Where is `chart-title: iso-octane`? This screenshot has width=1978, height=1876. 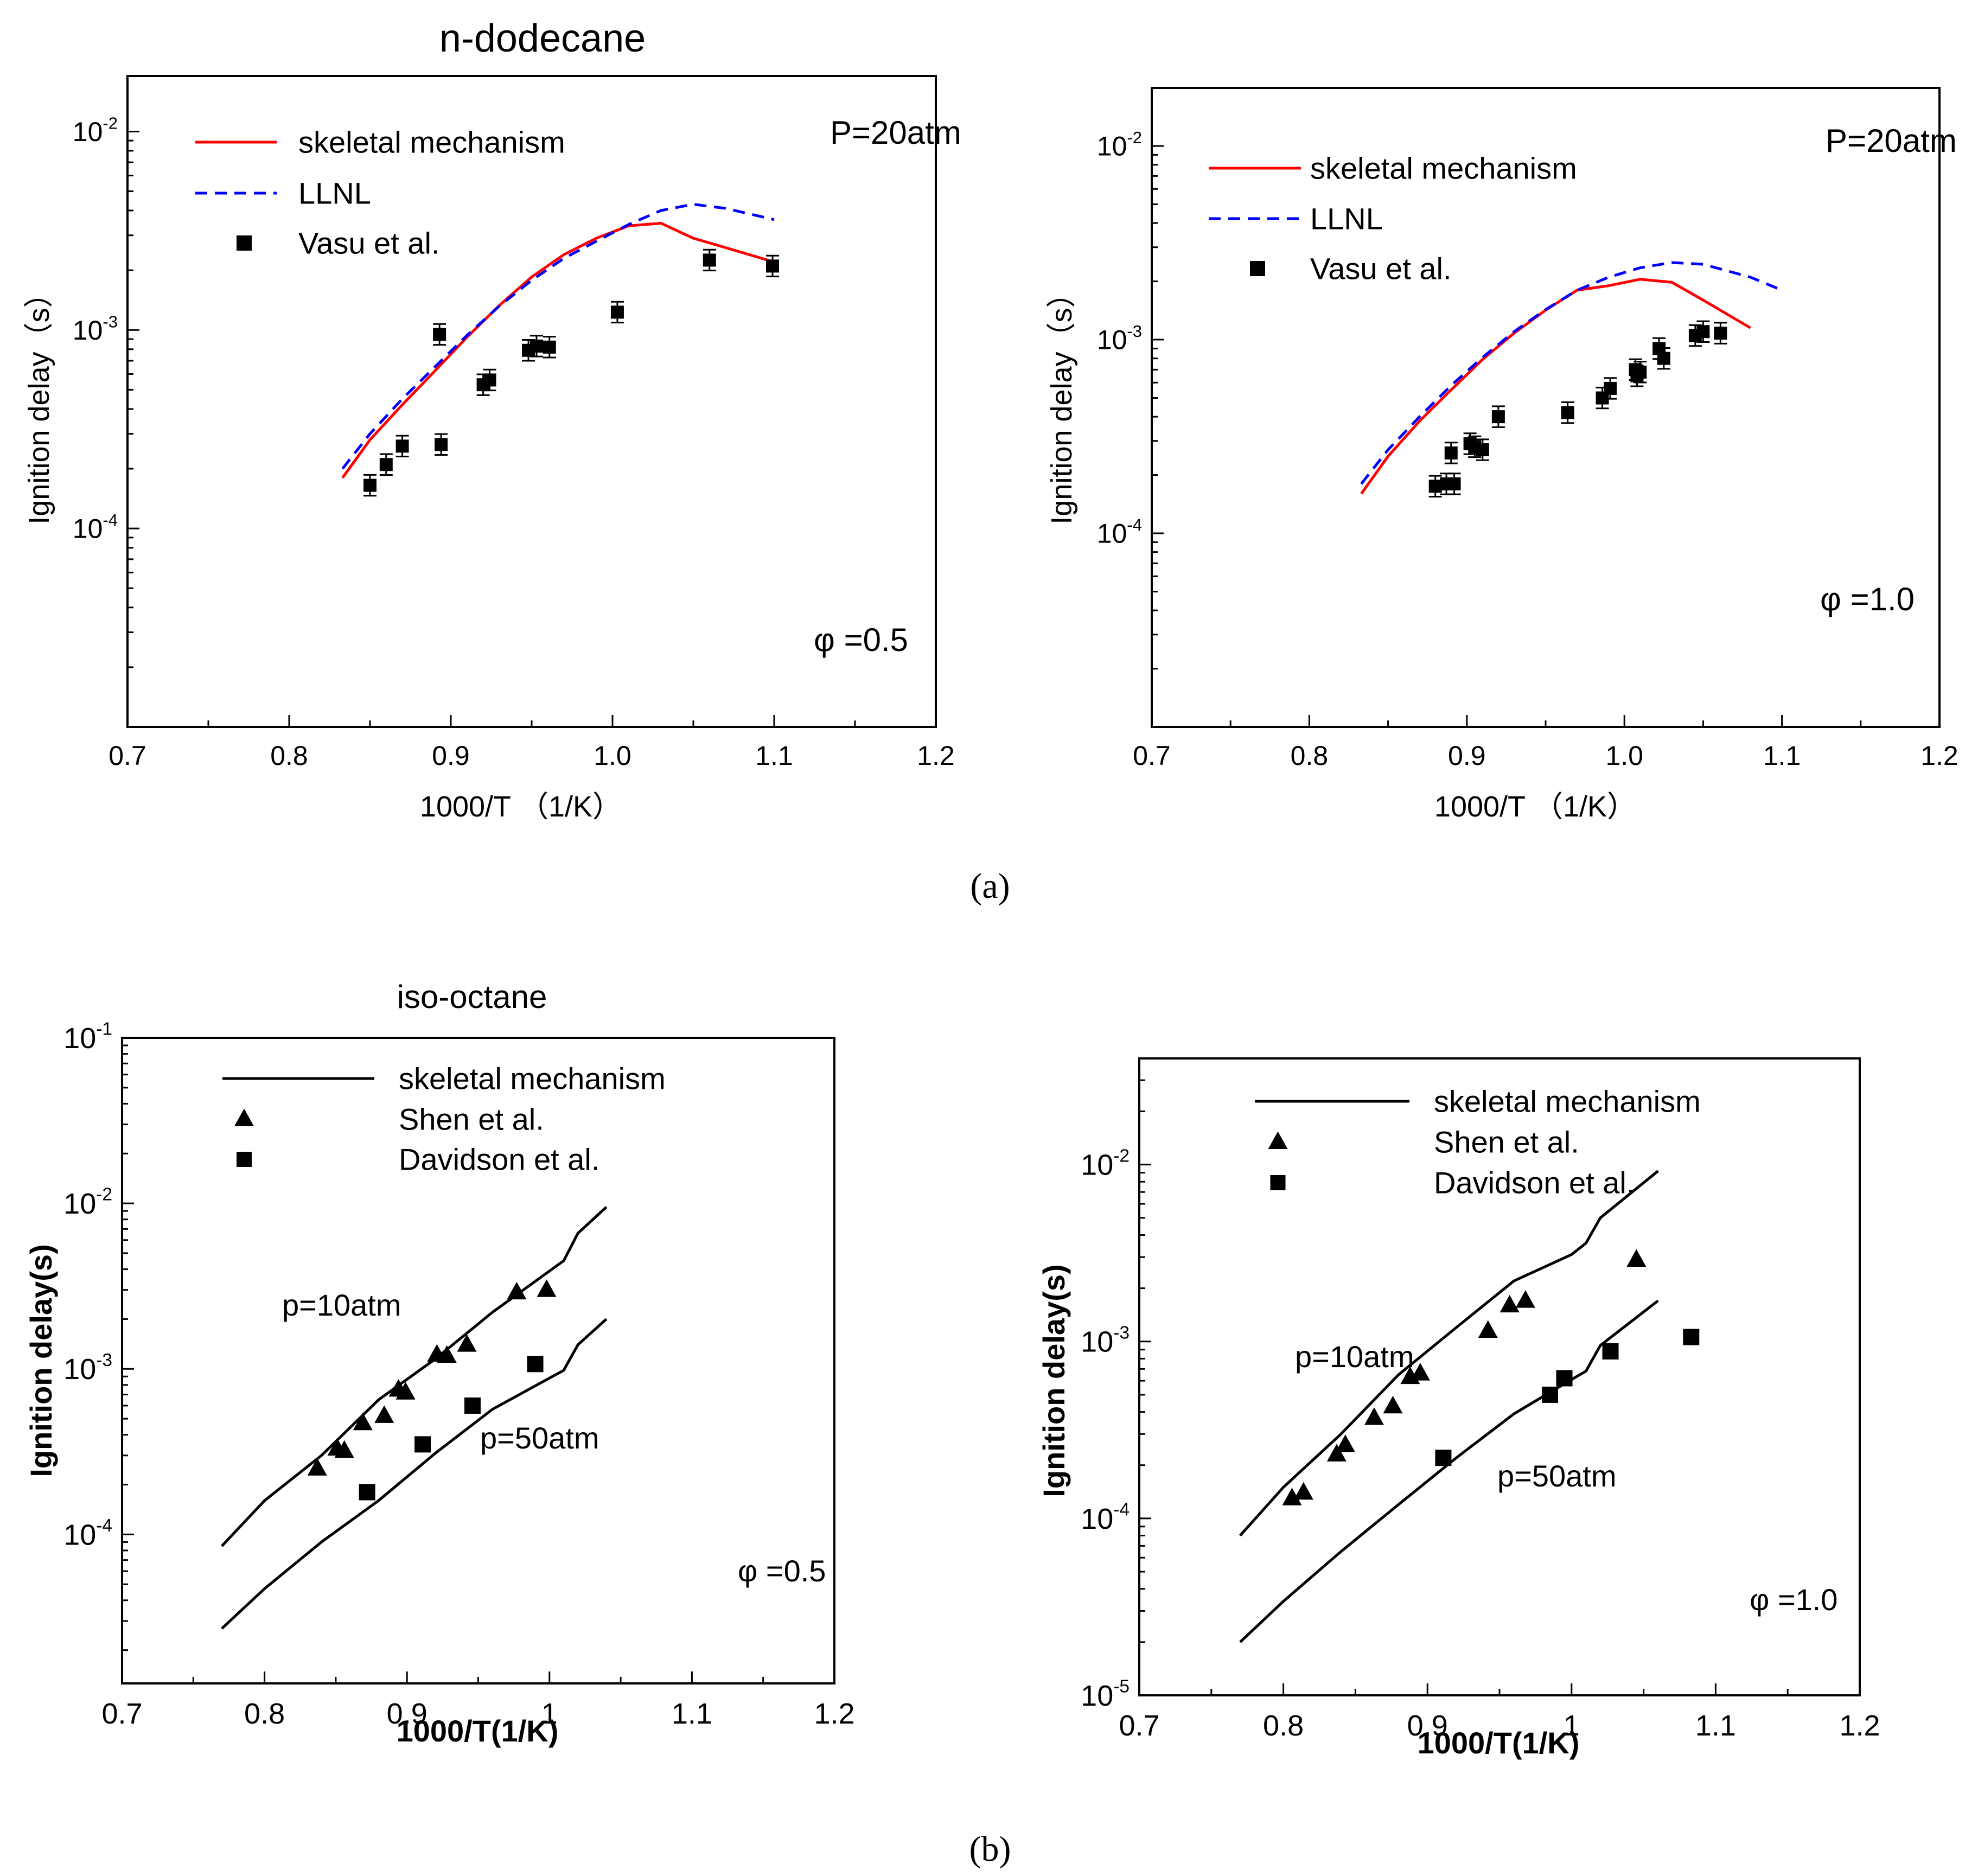 chart-title: iso-octane is located at coordinates (472, 997).